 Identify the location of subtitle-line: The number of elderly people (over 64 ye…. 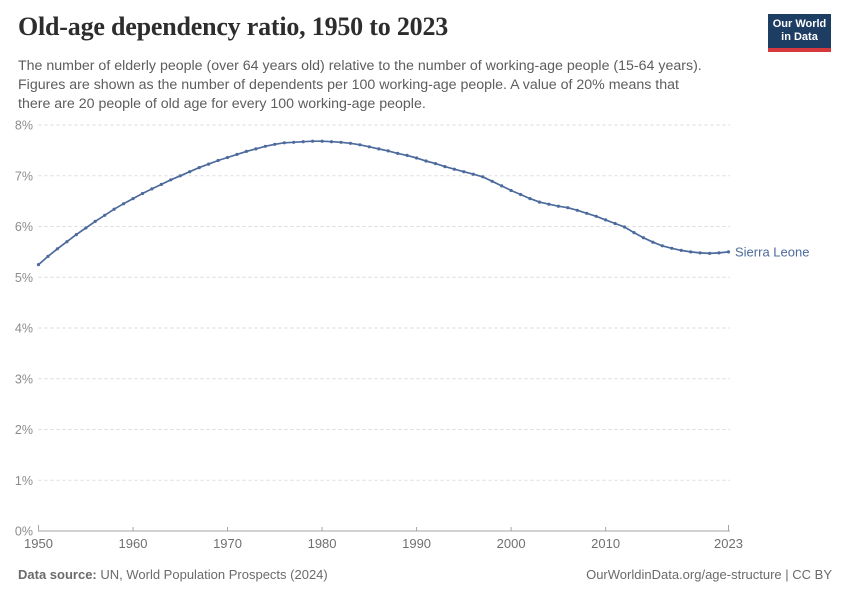
(360, 66).